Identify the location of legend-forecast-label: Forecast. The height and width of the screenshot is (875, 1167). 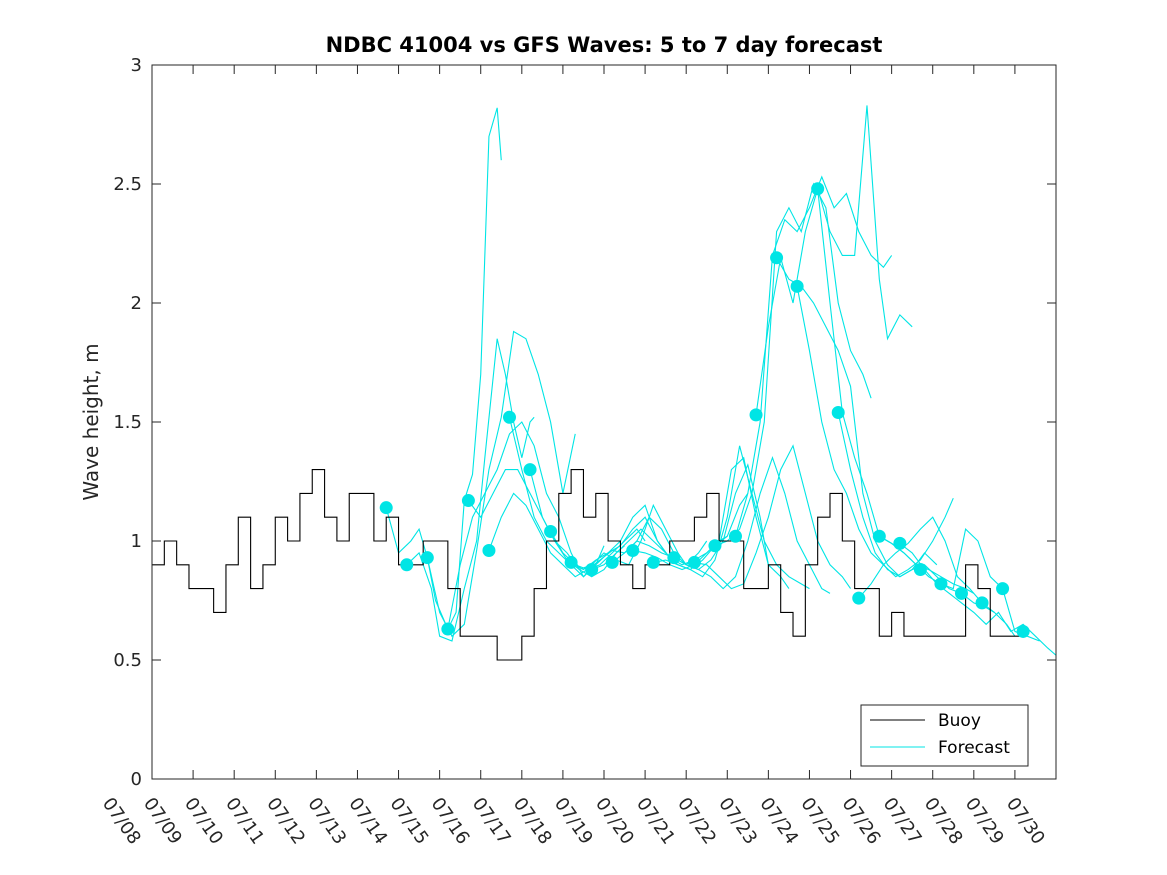
(974, 748).